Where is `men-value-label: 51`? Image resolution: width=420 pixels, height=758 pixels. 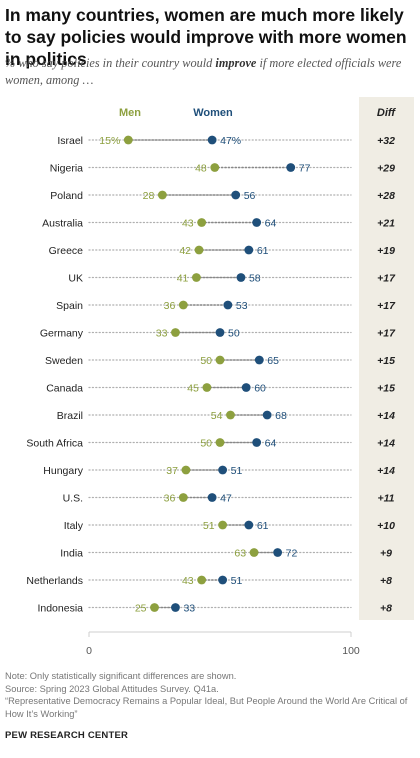 men-value-label: 51 is located at coordinates (209, 526).